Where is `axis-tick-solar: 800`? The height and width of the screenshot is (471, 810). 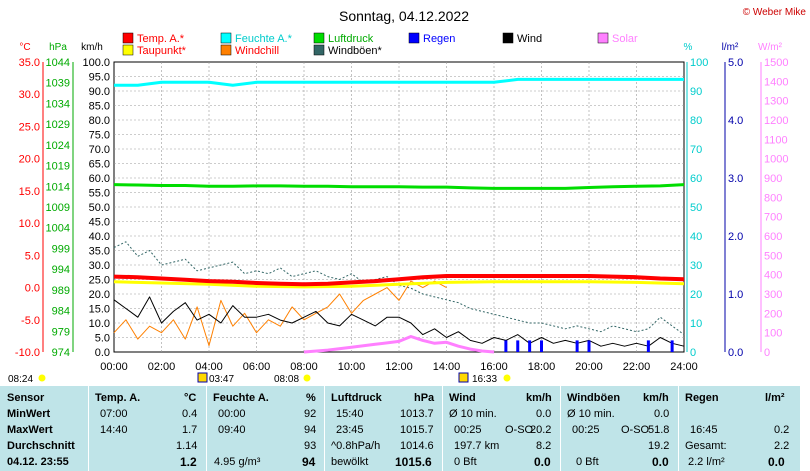 axis-tick-solar: 800 is located at coordinates (773, 198).